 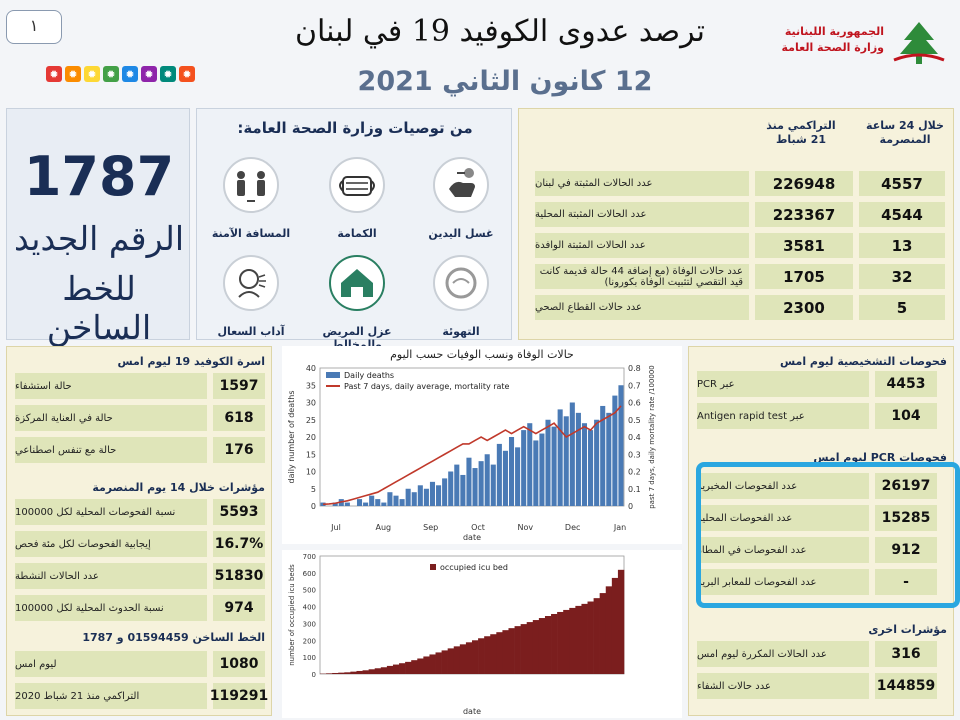 What do you see at coordinates (311, 385) in the screenshot?
I see `chart1-ytick-label: 35` at bounding box center [311, 385].